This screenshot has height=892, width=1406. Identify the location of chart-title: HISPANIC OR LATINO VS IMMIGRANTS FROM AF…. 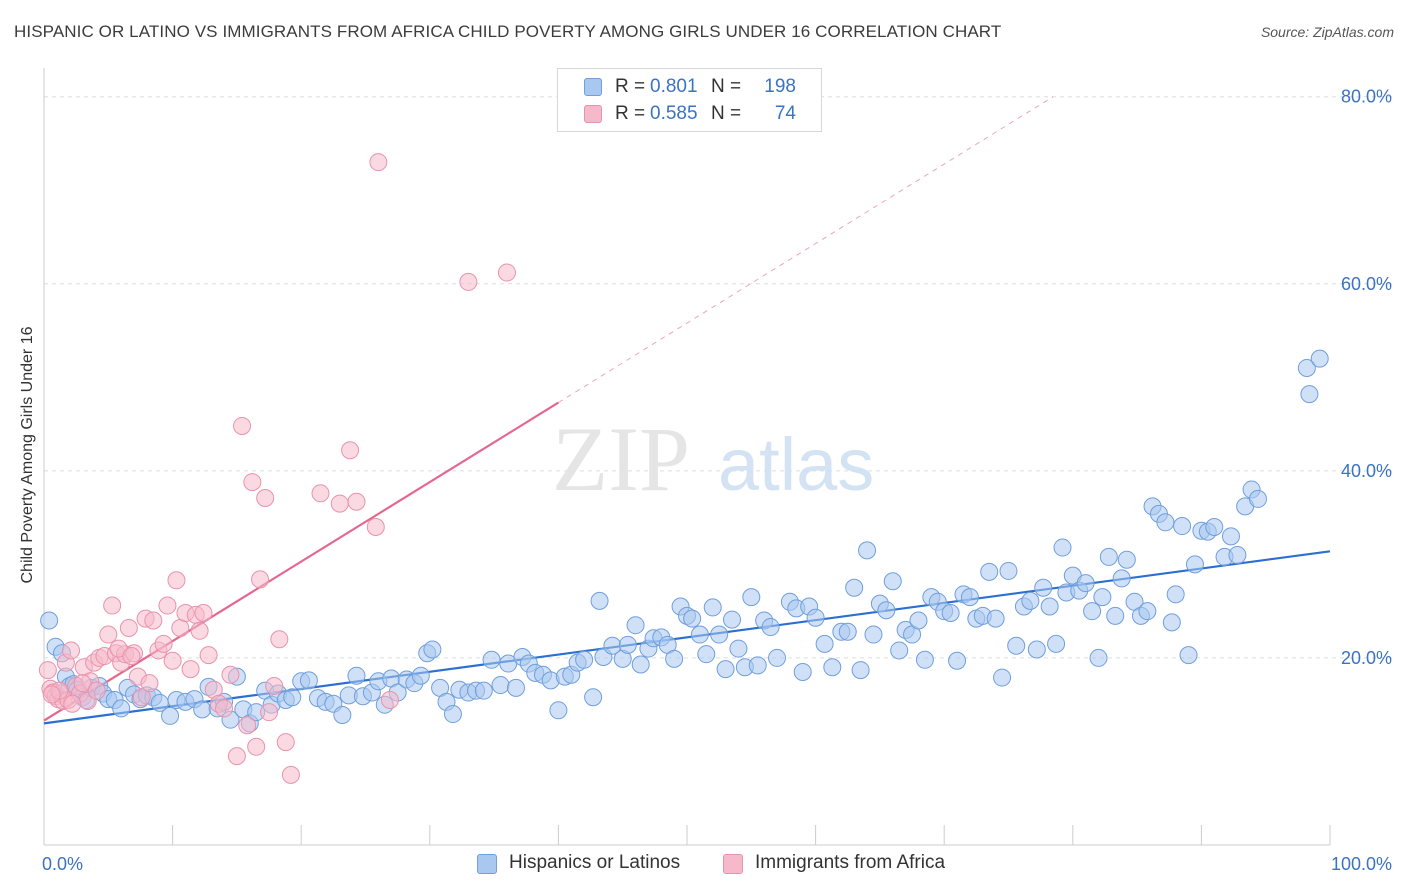
(508, 31).